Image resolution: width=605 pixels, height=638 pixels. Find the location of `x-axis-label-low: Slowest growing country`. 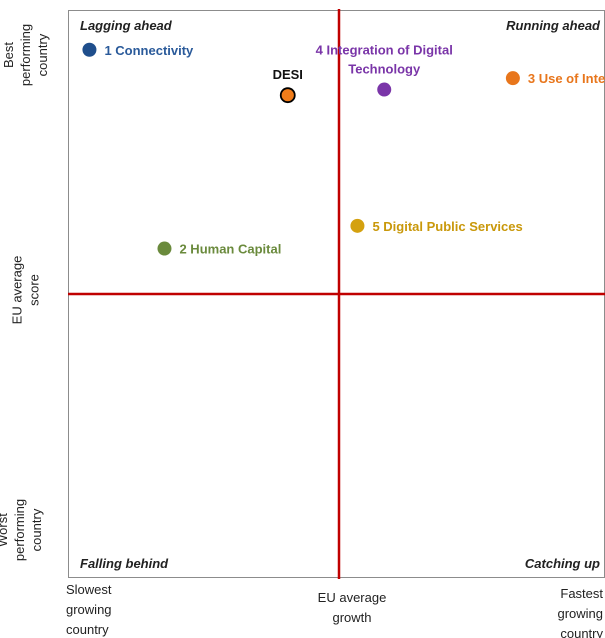

x-axis-label-low: Slowest growing country is located at coordinates (89, 609).